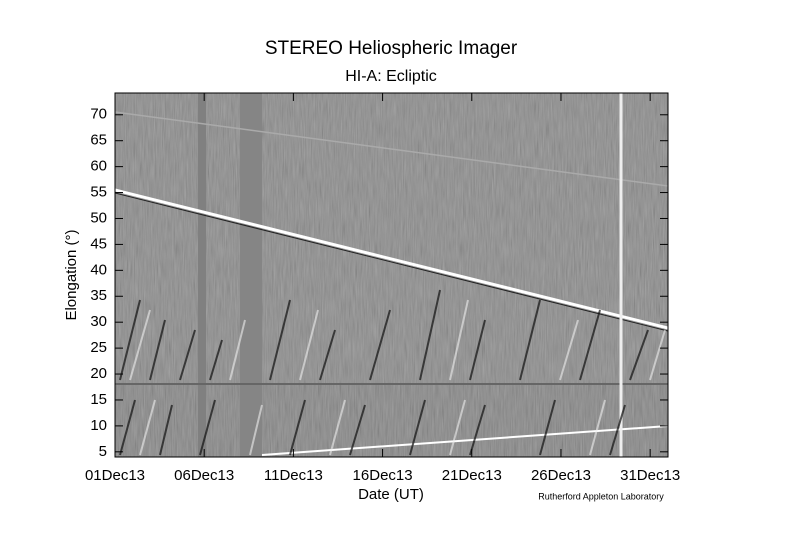 The image size is (785, 538). Describe the element at coordinates (98, 347) in the screenshot. I see `y-tick-label: 25` at that location.